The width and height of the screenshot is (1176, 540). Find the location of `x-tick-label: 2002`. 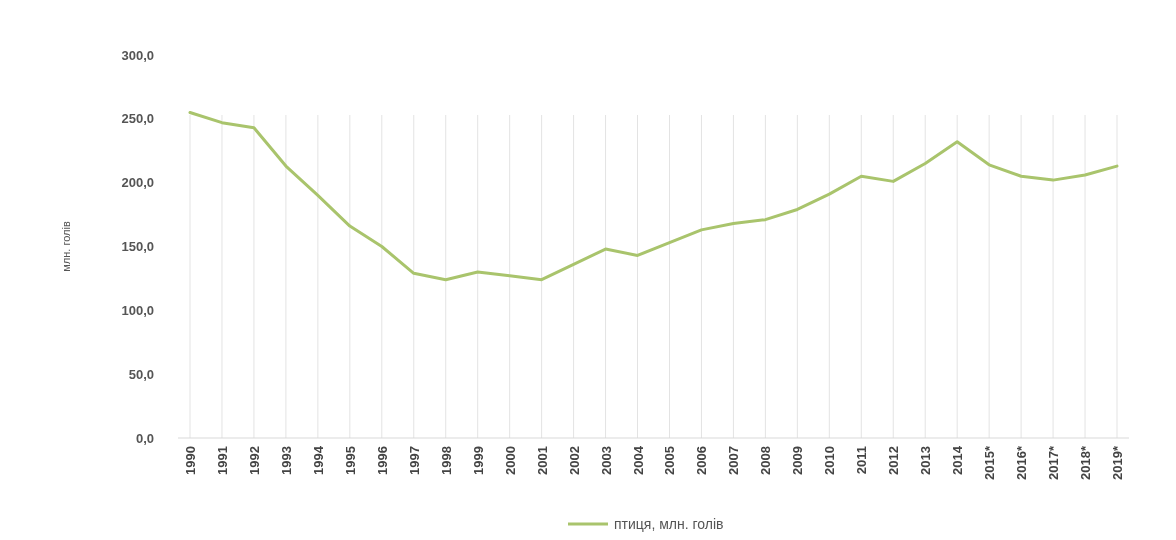

x-tick-label: 2002 is located at coordinates (574, 460).